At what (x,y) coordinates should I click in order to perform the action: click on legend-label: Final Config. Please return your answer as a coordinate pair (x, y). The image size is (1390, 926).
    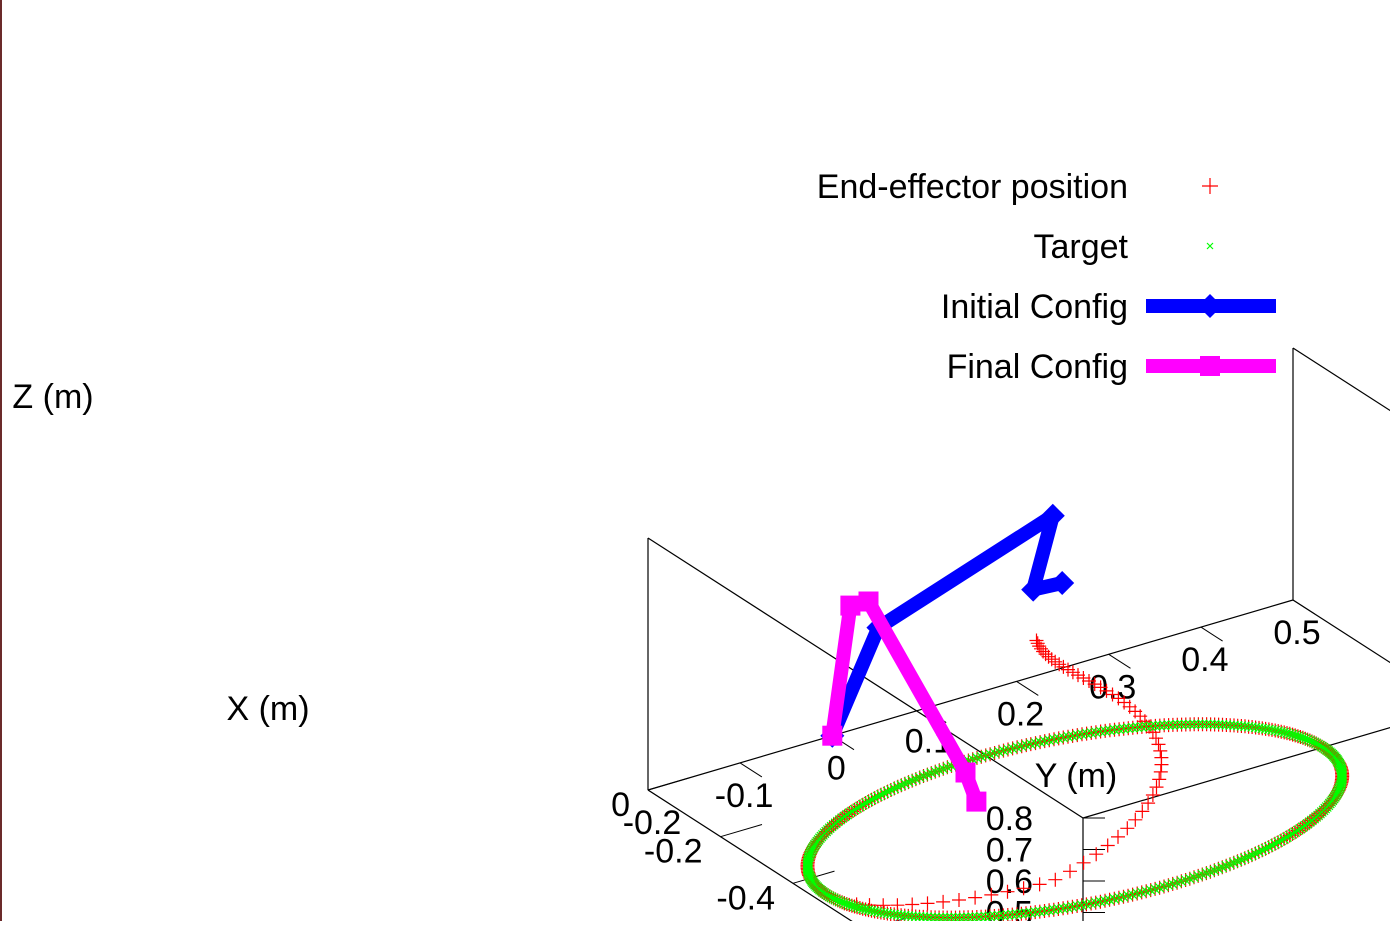
    Looking at the image, I should click on (1037, 367).